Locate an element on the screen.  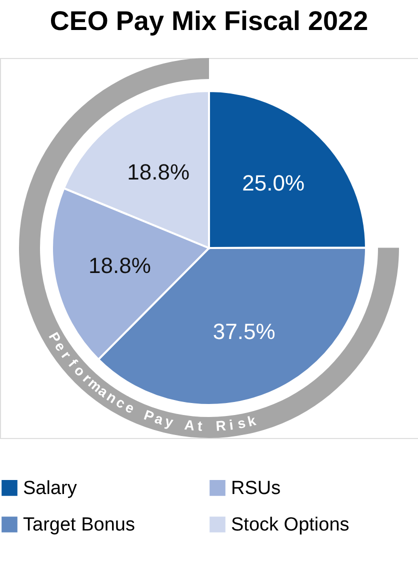
legend-label: Salary is located at coordinates (50, 488).